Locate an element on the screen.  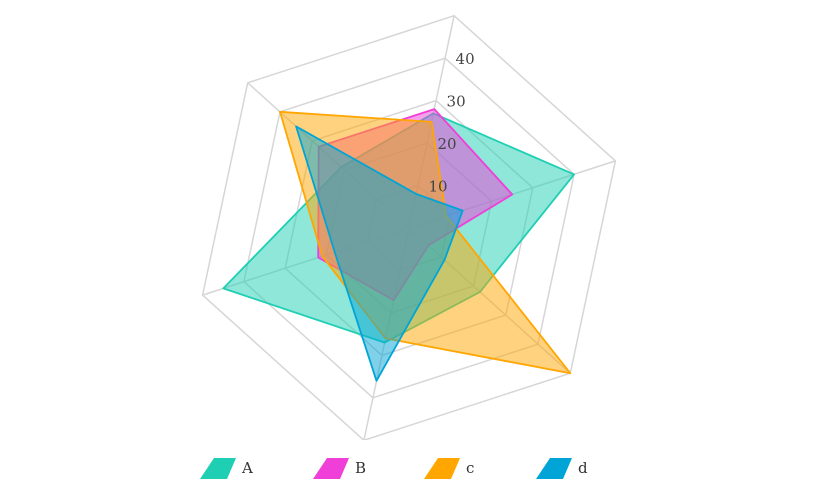
legend-swatch-b is located at coordinates (331, 468).